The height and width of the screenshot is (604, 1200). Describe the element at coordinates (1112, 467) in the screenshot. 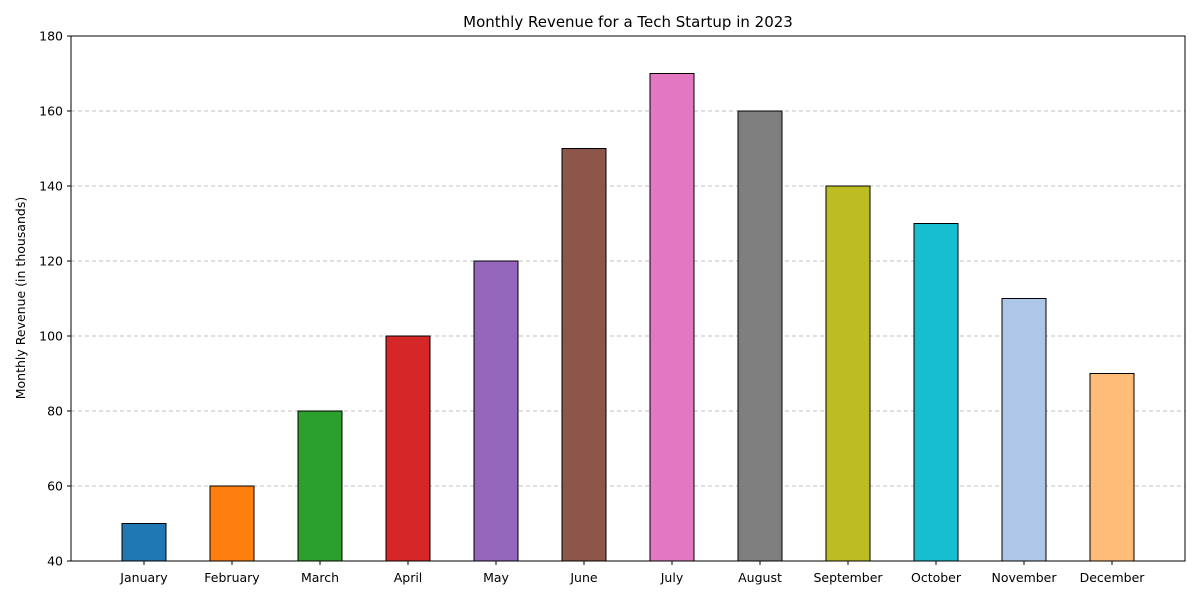

I see `bar-december` at that location.